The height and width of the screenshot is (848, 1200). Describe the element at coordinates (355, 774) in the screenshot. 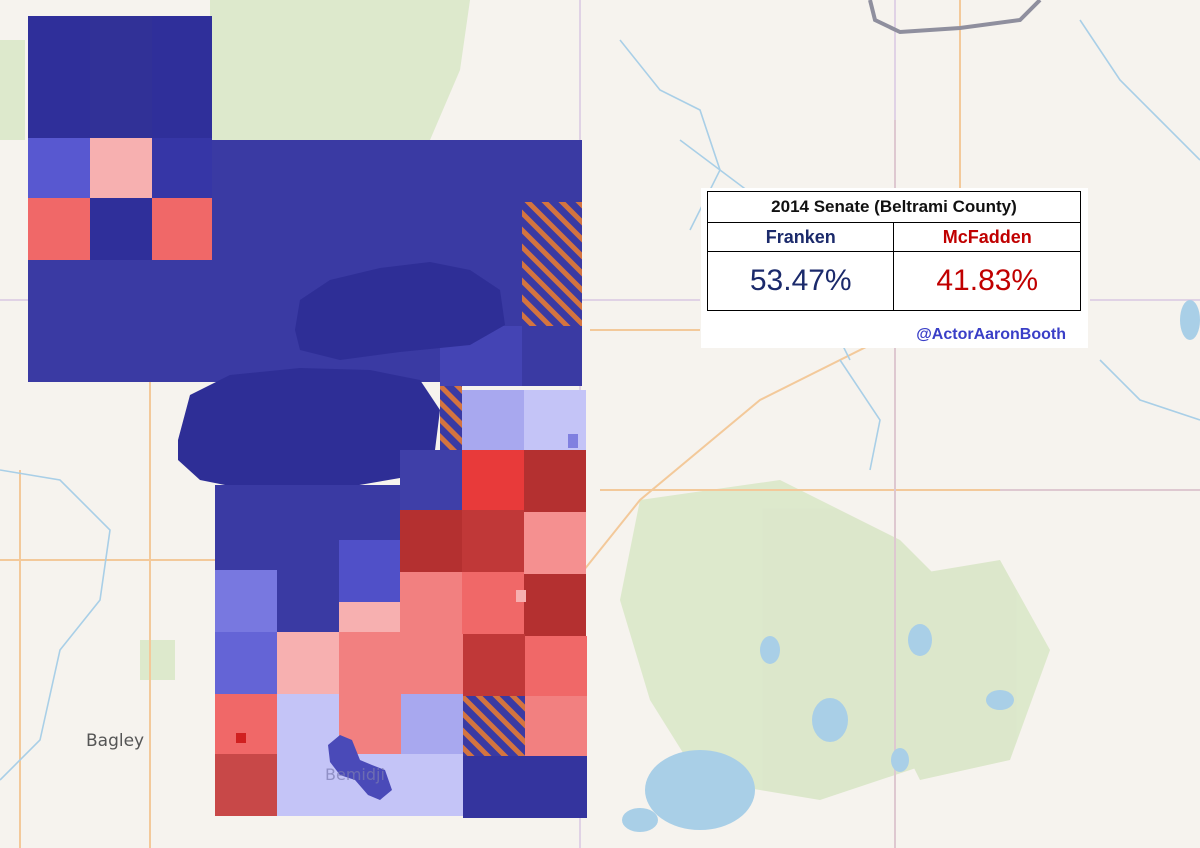

I see `town-label-bemidji: Bemidji` at that location.